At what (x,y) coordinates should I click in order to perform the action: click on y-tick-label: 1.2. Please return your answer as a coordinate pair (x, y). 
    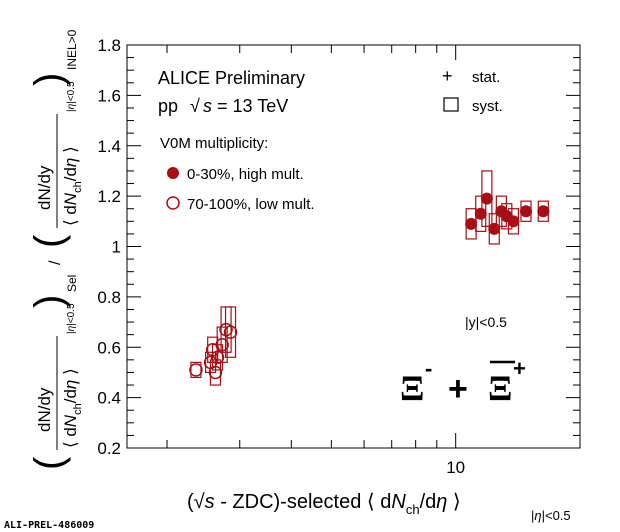
    Looking at the image, I should click on (109, 196).